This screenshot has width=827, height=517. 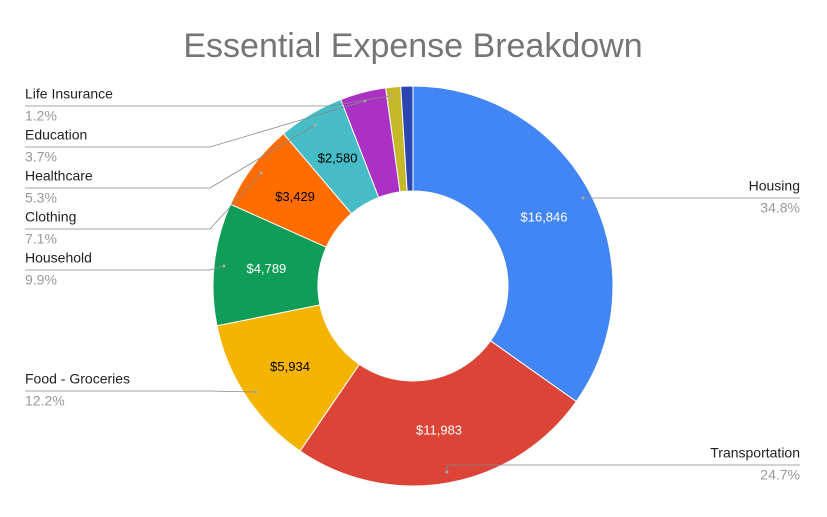 What do you see at coordinates (755, 453) in the screenshot?
I see `legend-label: Transportation` at bounding box center [755, 453].